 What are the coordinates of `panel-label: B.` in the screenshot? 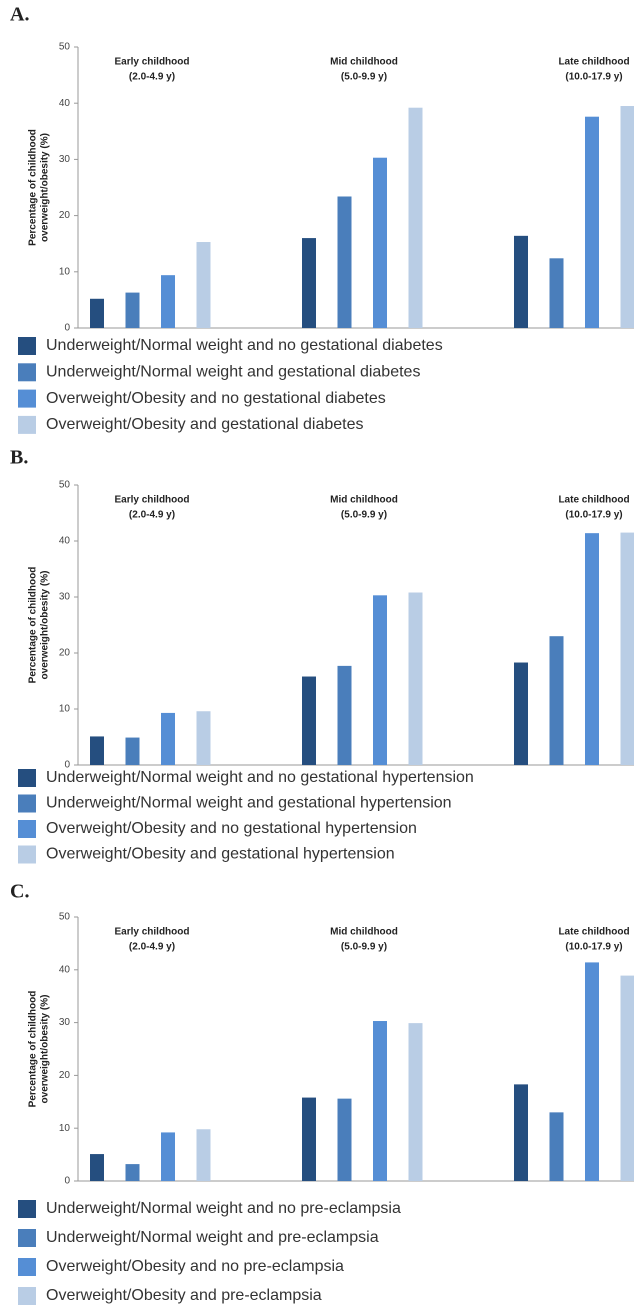 It's located at (19, 458).